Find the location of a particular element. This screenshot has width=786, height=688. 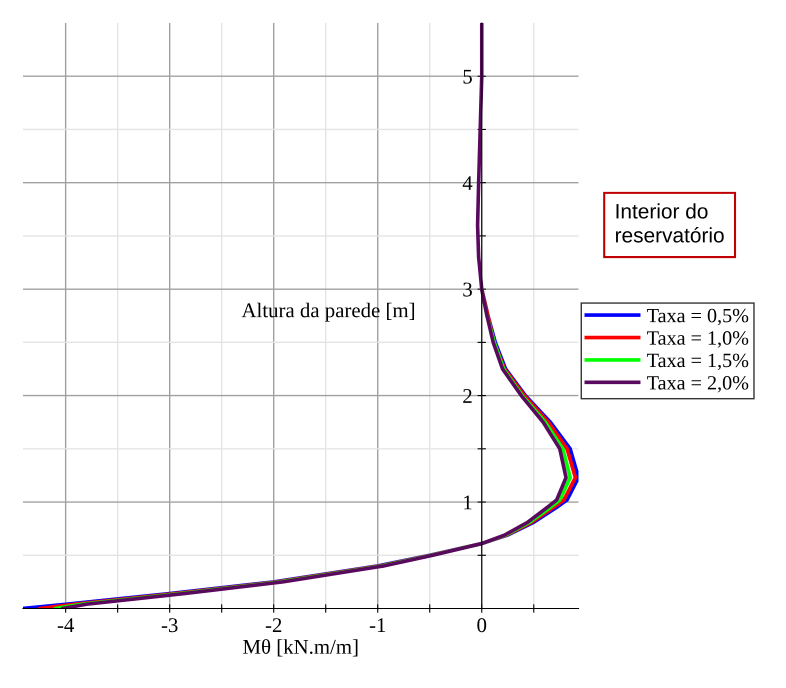

x-tick-label: -1 is located at coordinates (378, 625).